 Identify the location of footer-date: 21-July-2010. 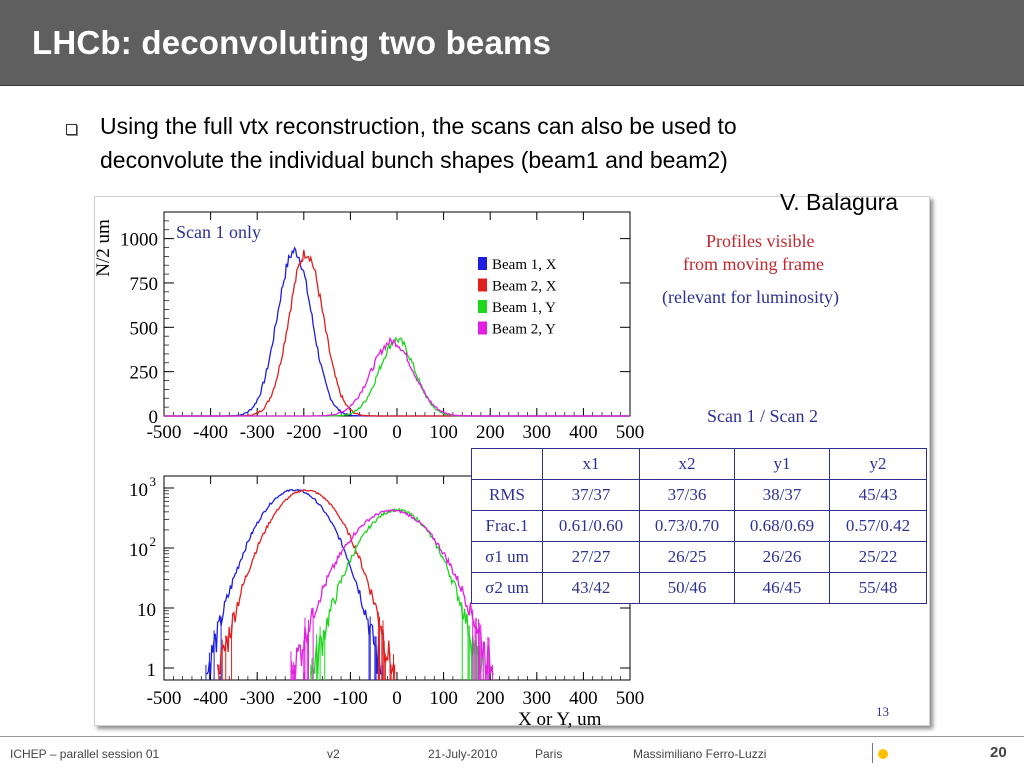
(463, 754).